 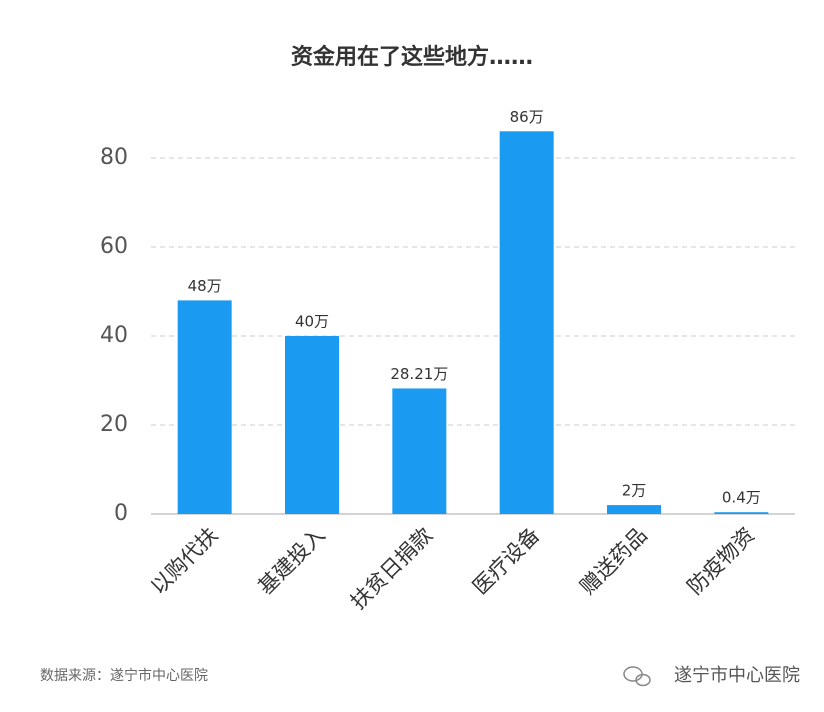 What do you see at coordinates (205, 286) in the screenshot?
I see `value-label: 48万` at bounding box center [205, 286].